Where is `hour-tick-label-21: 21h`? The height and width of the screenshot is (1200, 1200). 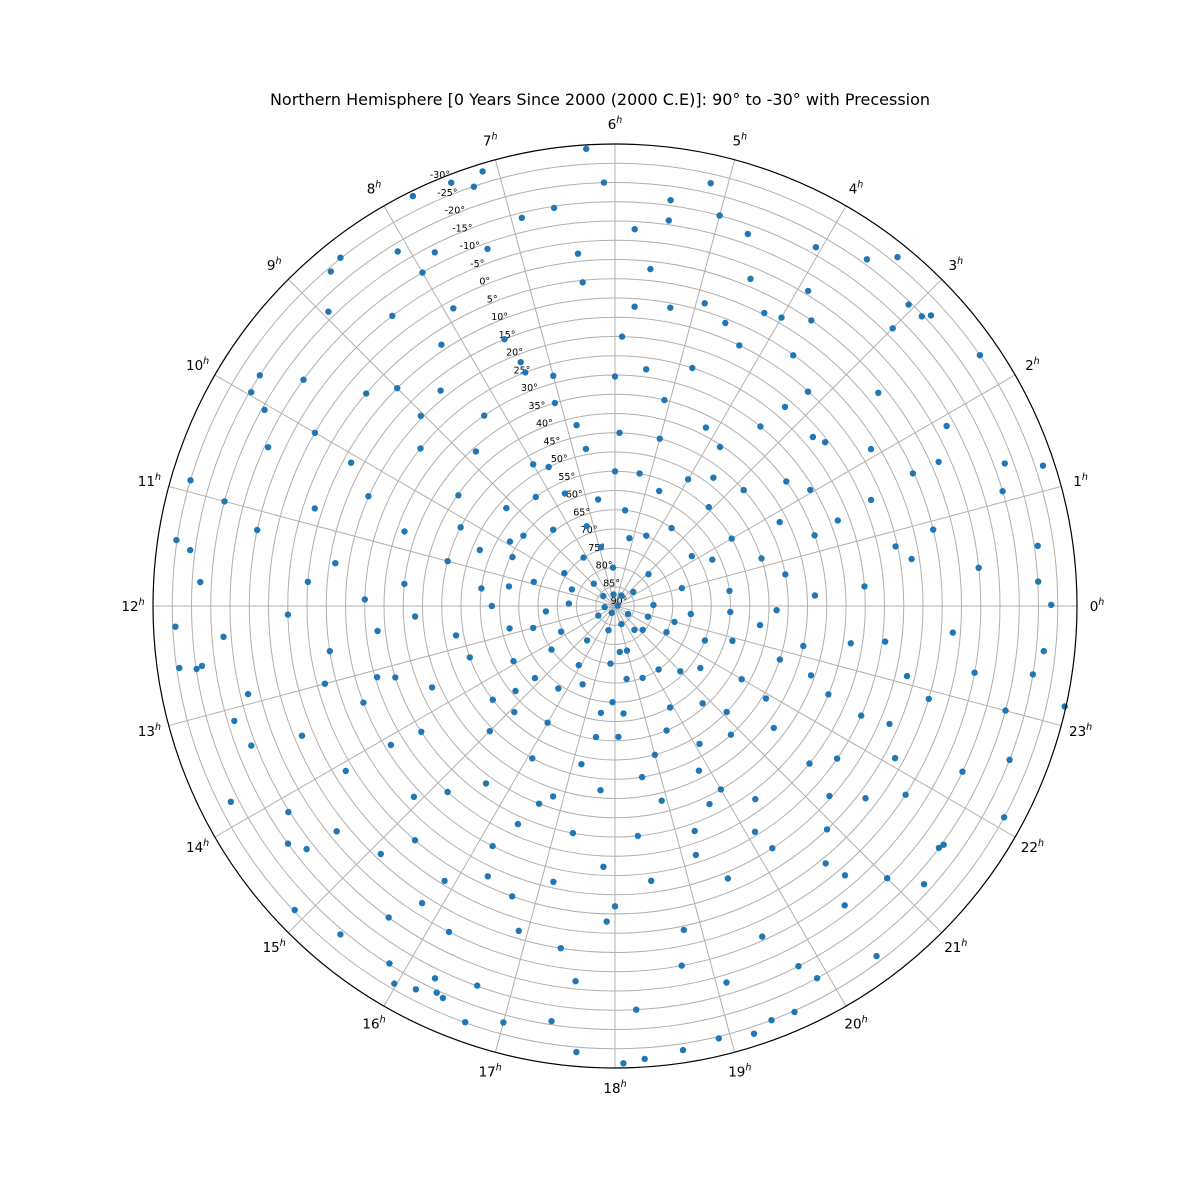 hour-tick-label-21: 21h is located at coordinates (955, 947).